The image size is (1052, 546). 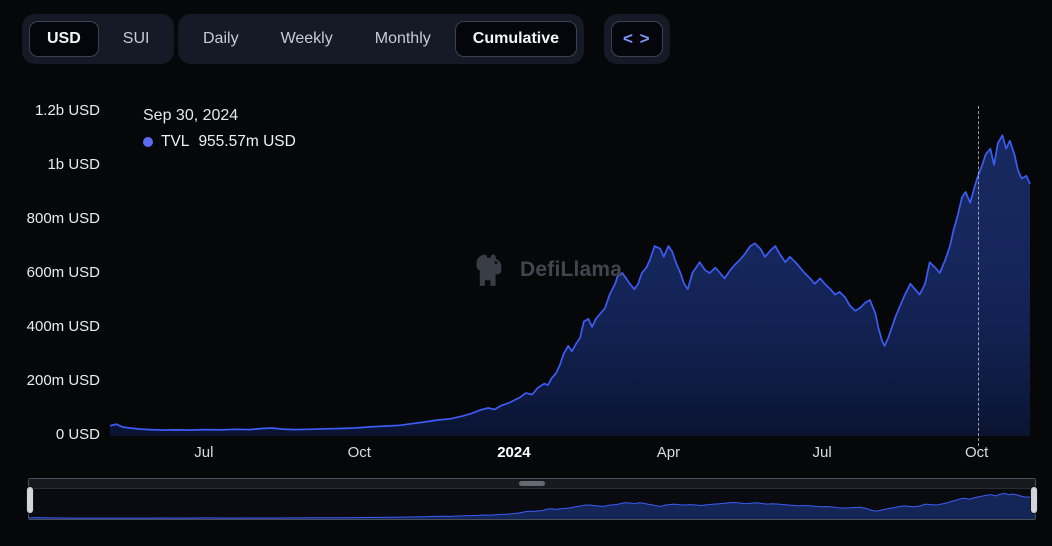 I want to click on cumulative-button: Cumulative, so click(x=516, y=39).